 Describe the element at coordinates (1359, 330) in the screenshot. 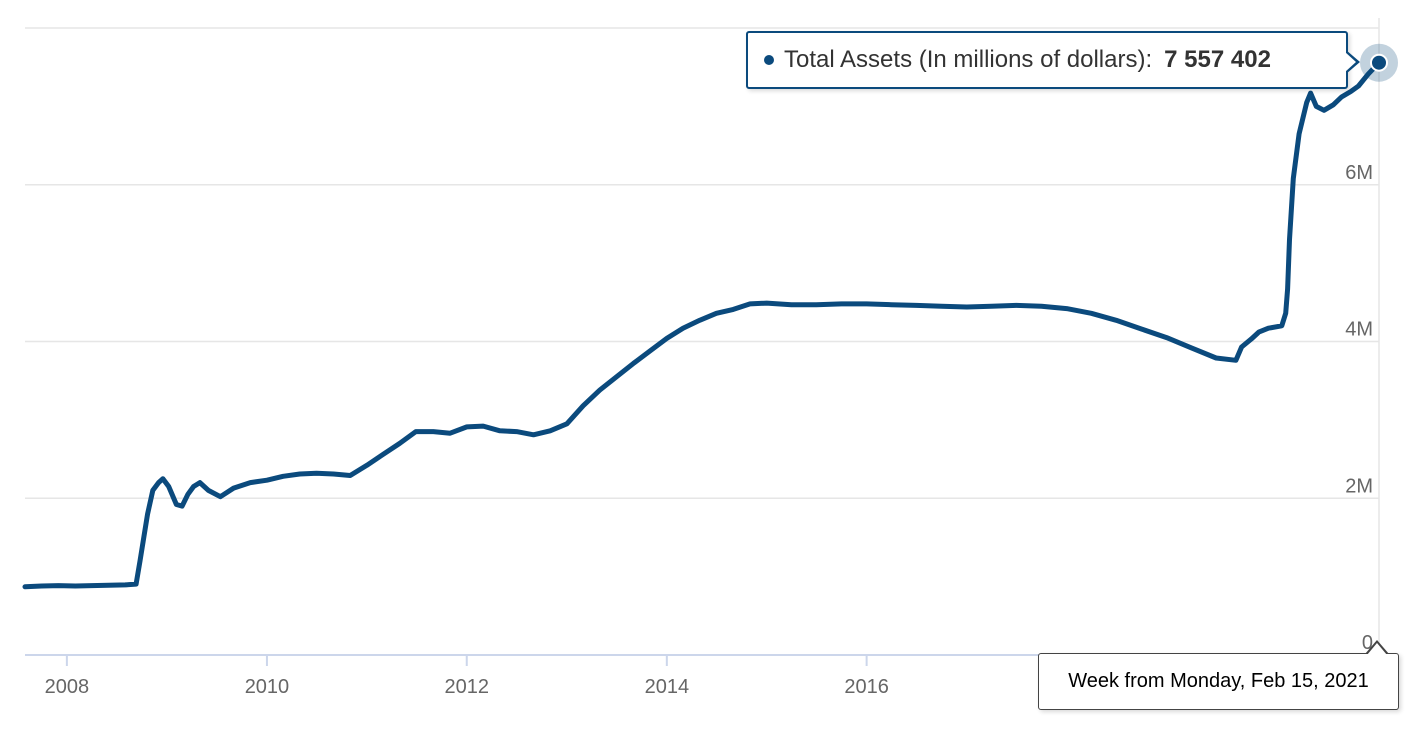

I see `y-tick-label: 4M` at that location.